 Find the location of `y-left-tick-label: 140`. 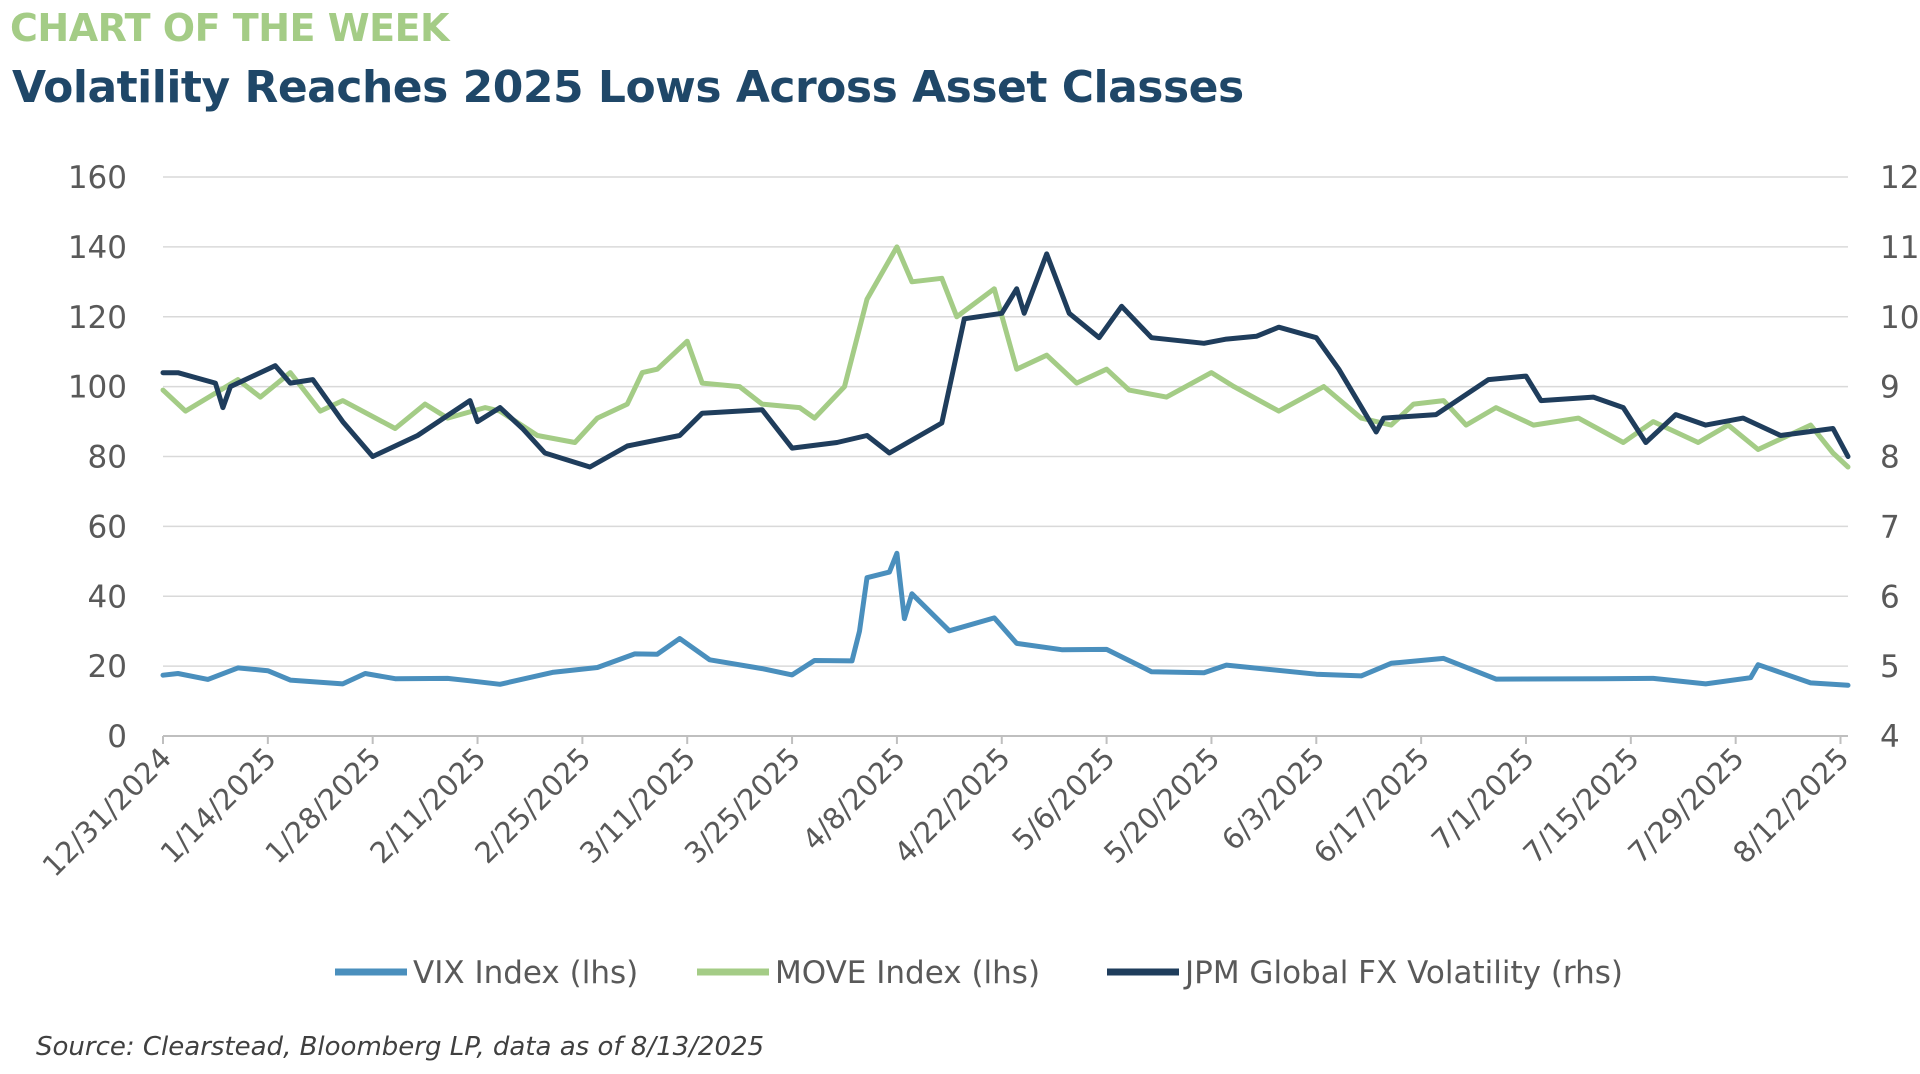

y-left-tick-label: 140 is located at coordinates (97, 248).